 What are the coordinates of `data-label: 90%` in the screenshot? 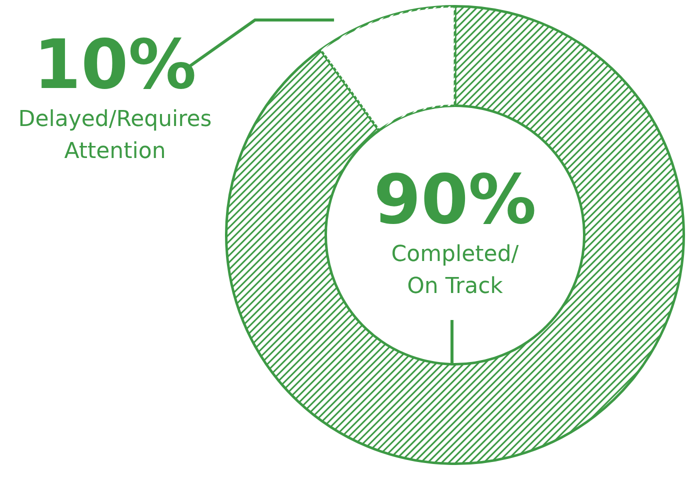 It's located at (455, 200).